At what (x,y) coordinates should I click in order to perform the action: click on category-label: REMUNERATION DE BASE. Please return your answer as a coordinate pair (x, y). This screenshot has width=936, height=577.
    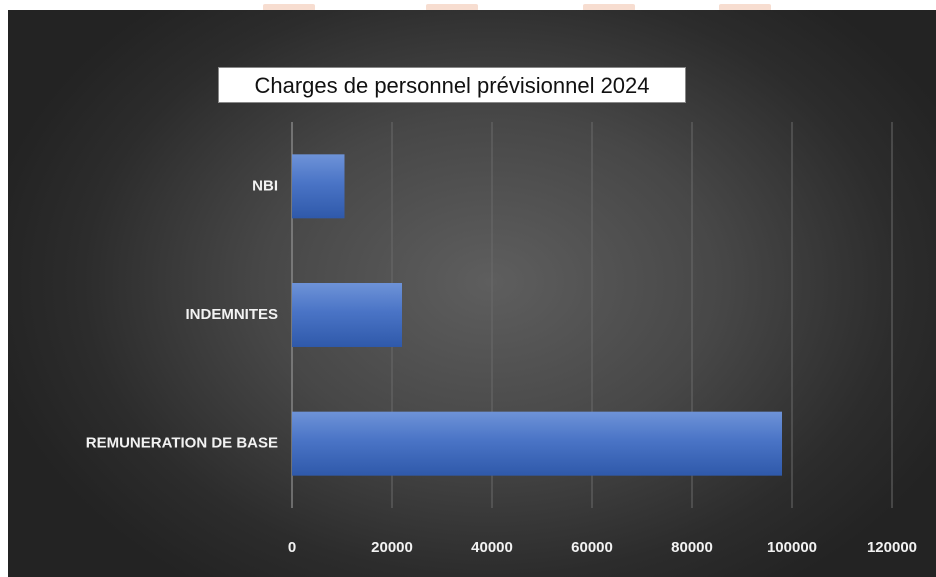
    Looking at the image, I should click on (182, 443).